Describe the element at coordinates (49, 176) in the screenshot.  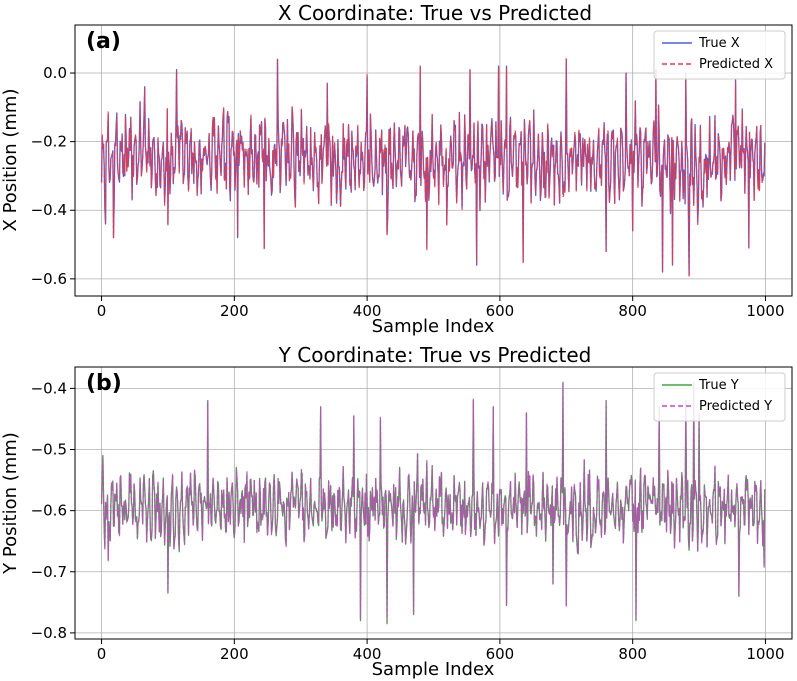
I see `panel-a-yticks: −0.6 −0.4 −0.2 0.0` at that location.